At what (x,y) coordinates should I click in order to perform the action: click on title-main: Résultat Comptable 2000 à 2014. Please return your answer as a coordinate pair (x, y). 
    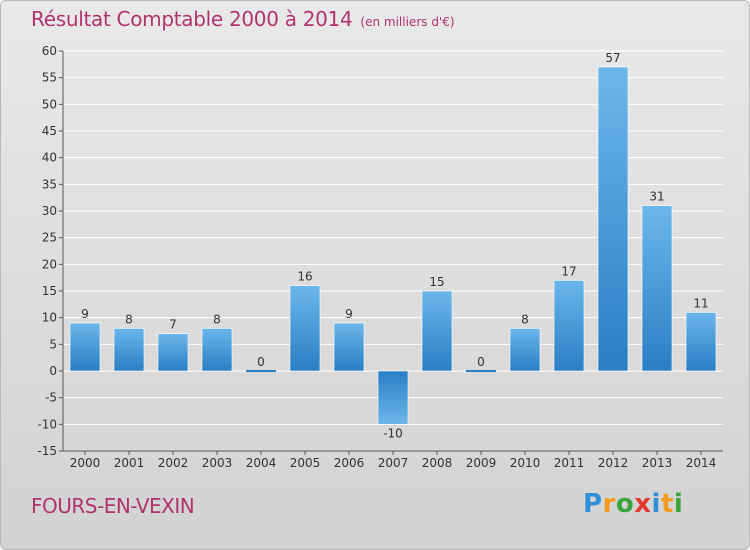
    Looking at the image, I should click on (192, 19).